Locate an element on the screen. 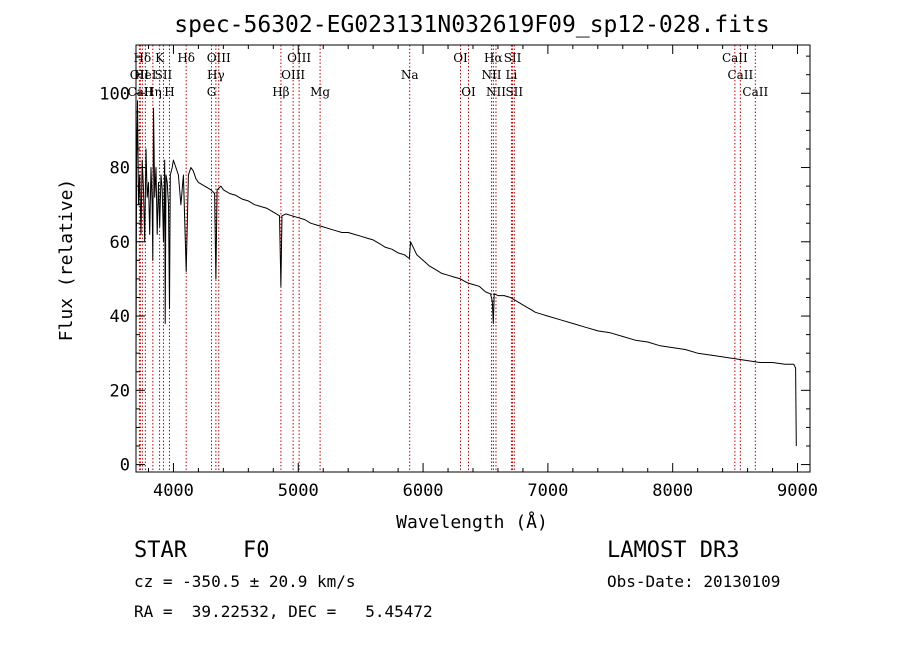 The width and height of the screenshot is (900, 649). spectral-line-label: Hη is located at coordinates (153, 92).